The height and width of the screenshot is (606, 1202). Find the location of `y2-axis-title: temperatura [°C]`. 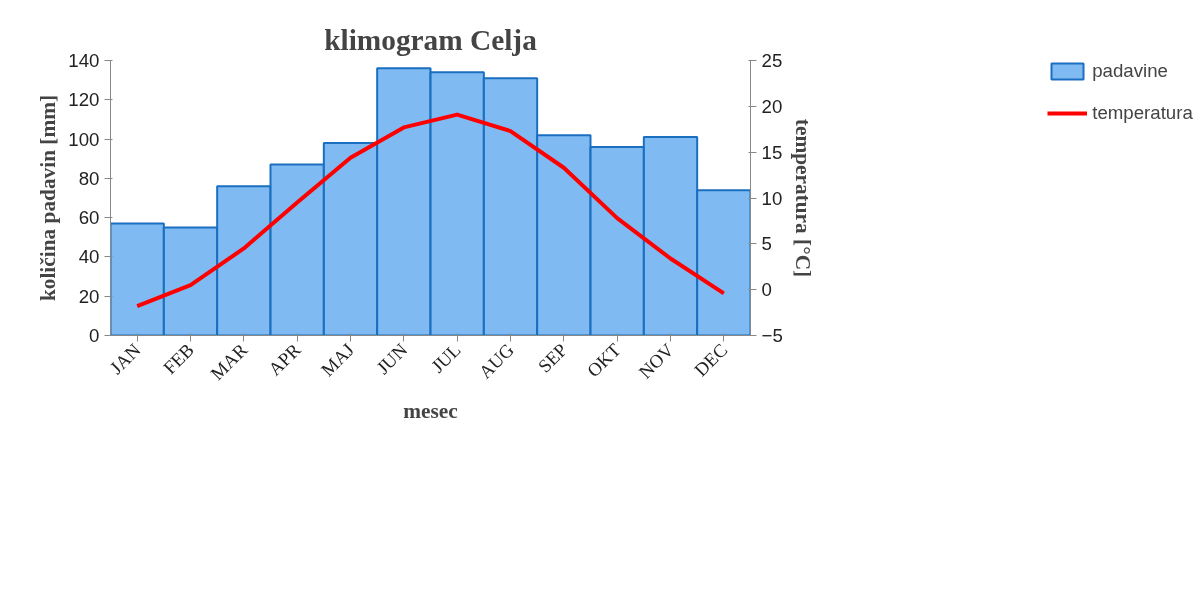

y2-axis-title: temperatura [°C] is located at coordinates (802, 198).